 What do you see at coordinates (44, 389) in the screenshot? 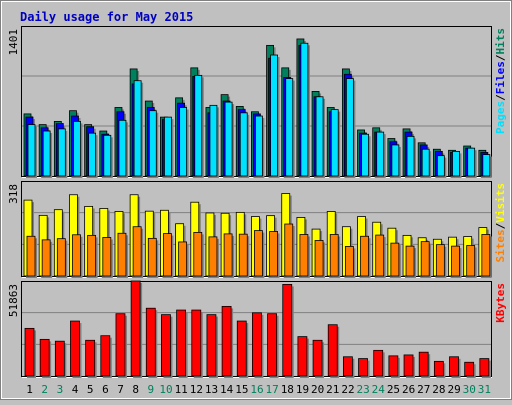
I see `day-label-2: 2` at bounding box center [44, 389].